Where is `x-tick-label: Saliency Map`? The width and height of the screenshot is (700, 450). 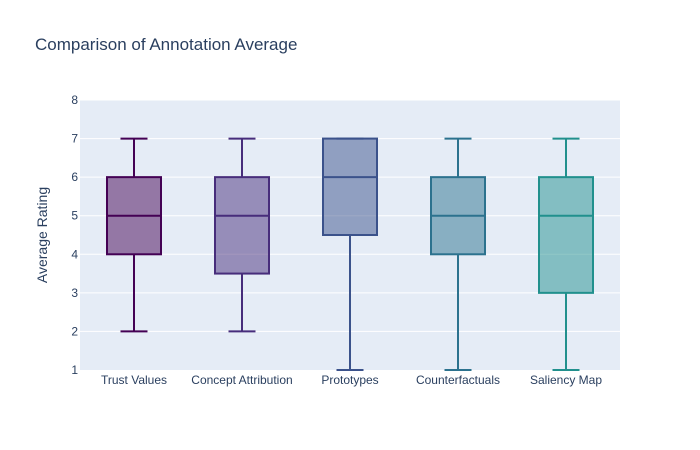 x-tick-label: Saliency Map is located at coordinates (566, 380).